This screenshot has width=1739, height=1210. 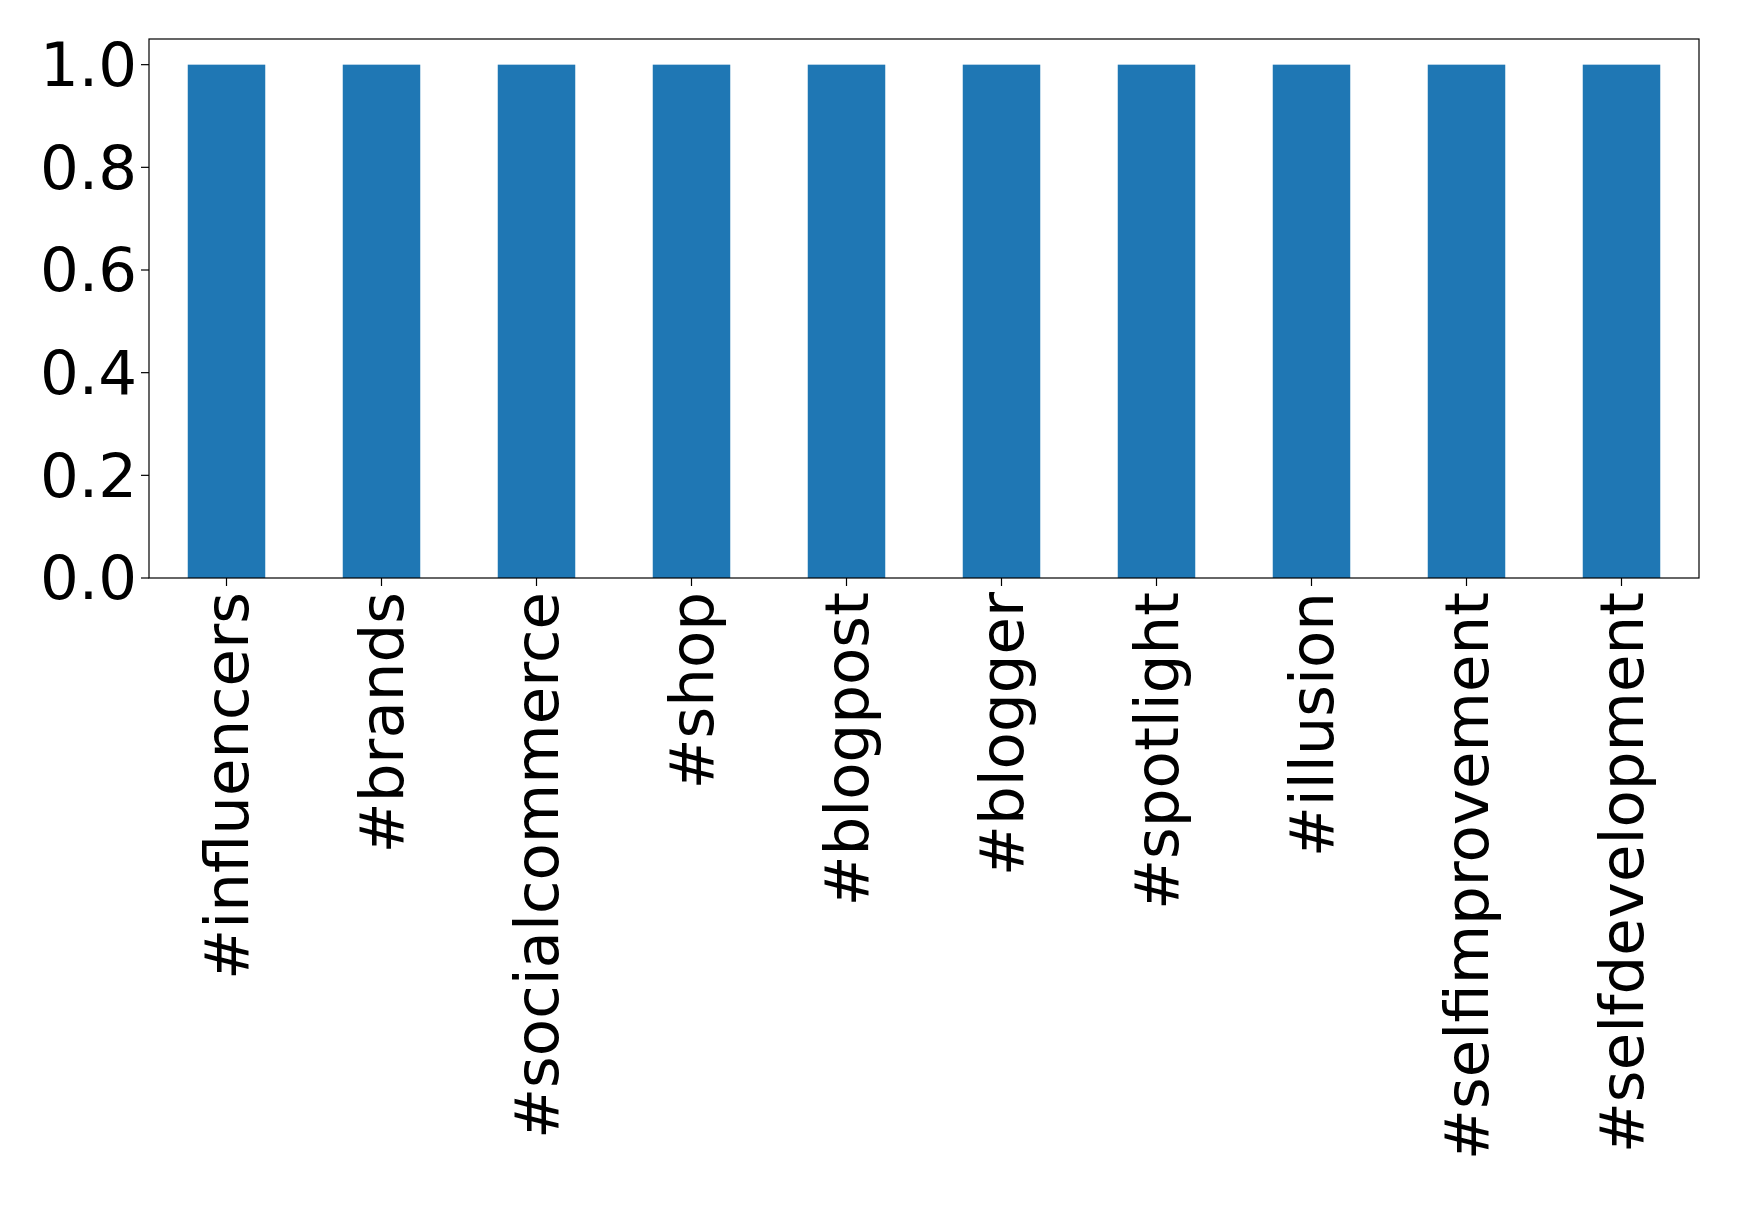 What do you see at coordinates (88, 167) in the screenshot?
I see `y-tick-label: 0.8` at bounding box center [88, 167].